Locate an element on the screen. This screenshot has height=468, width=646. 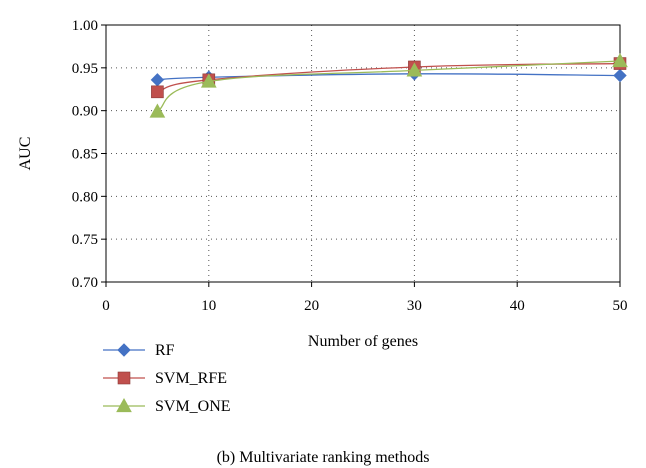
series-svm-one is located at coordinates (388, 85).